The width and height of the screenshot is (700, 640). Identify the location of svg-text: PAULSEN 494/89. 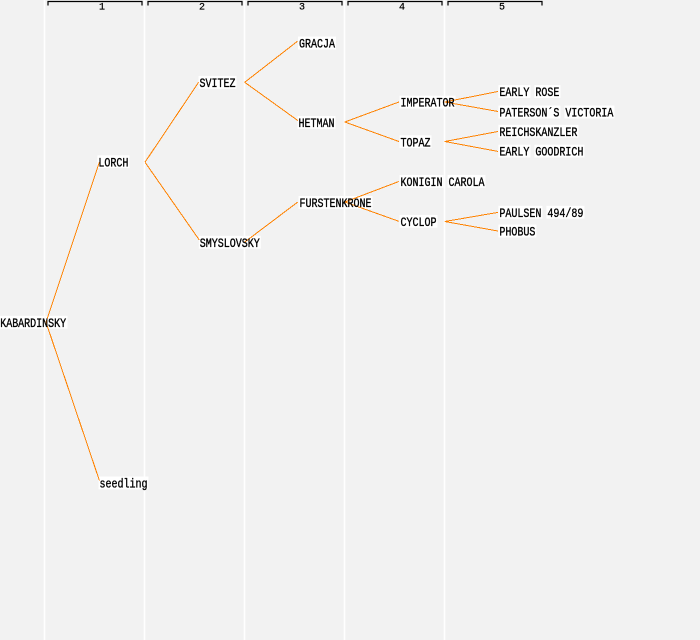
(541, 213).